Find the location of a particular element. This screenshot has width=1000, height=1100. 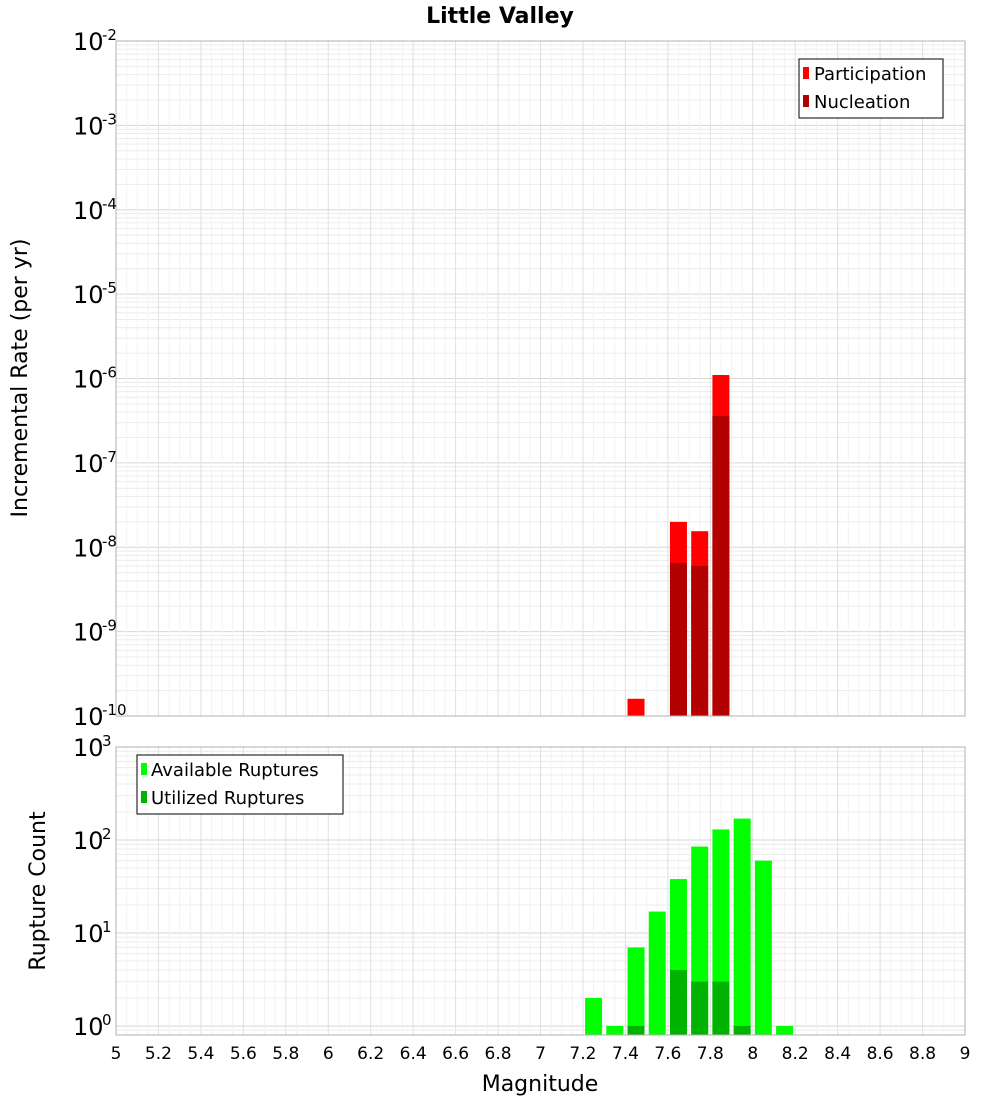

y-tick-exponent: -3 is located at coordinates (109, 119).